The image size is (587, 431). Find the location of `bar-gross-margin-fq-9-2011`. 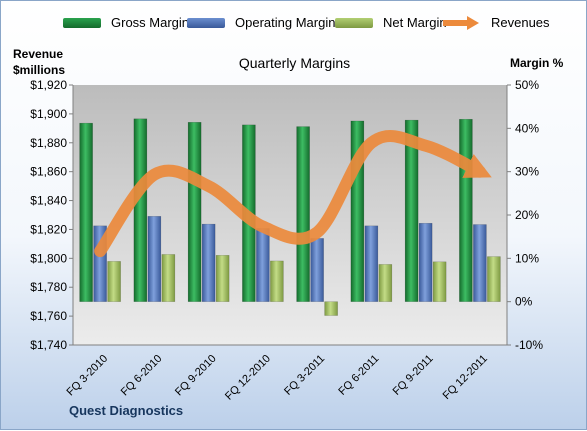

bar-gross-margin-fq-9-2011 is located at coordinates (411, 210).